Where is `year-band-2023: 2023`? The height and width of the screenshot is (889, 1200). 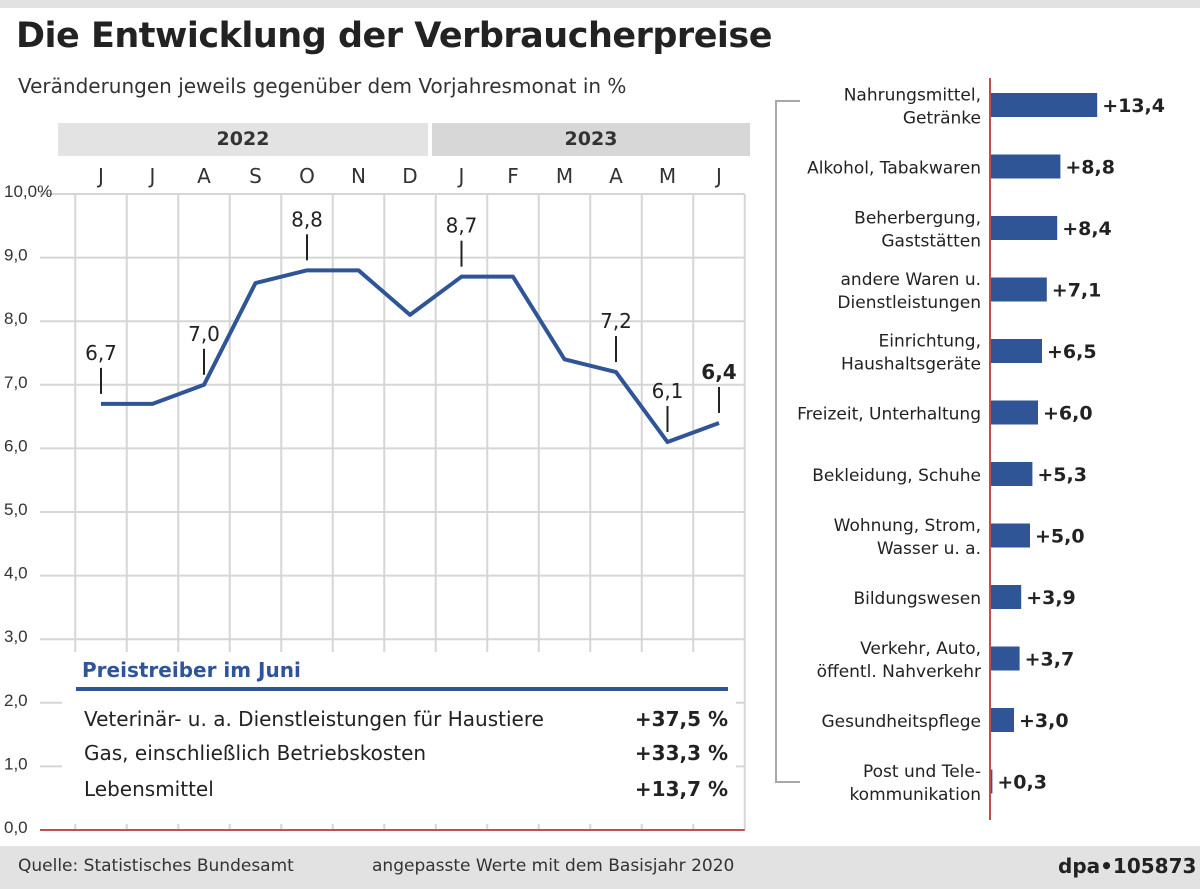 year-band-2023: 2023 is located at coordinates (591, 139).